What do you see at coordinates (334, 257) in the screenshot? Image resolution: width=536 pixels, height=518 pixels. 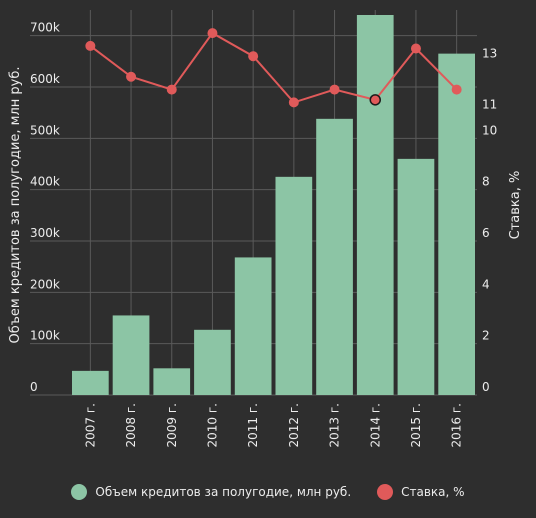 I see `bar-2013` at bounding box center [334, 257].